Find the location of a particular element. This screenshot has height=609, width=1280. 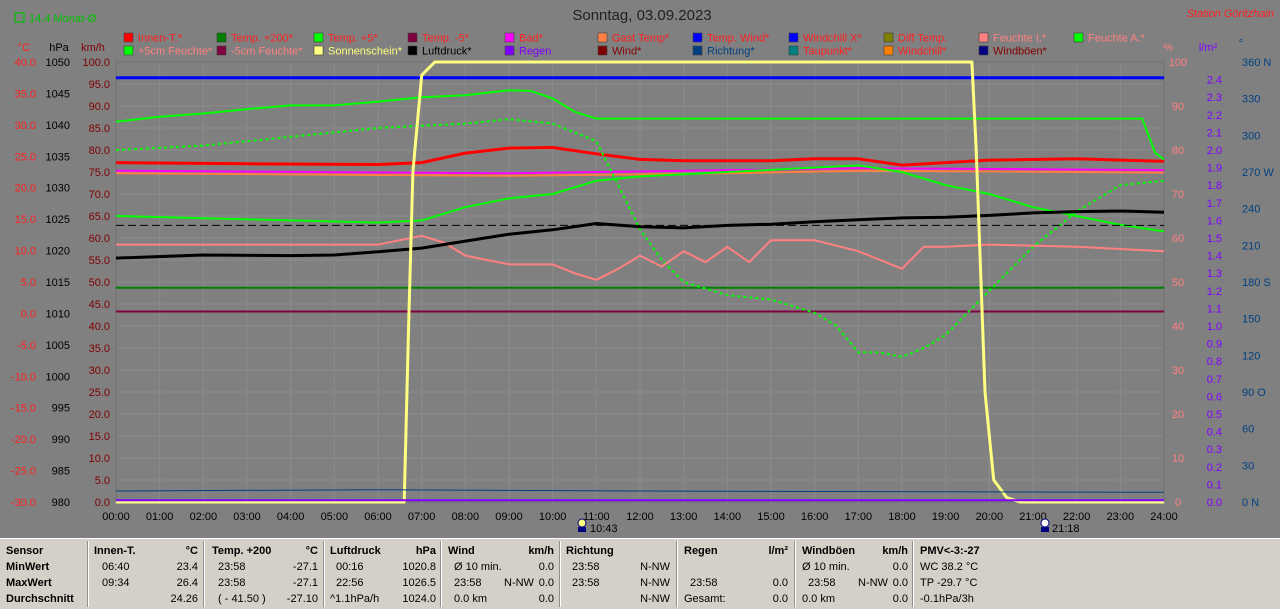

axis-tick-label: 20 is located at coordinates (1178, 415).